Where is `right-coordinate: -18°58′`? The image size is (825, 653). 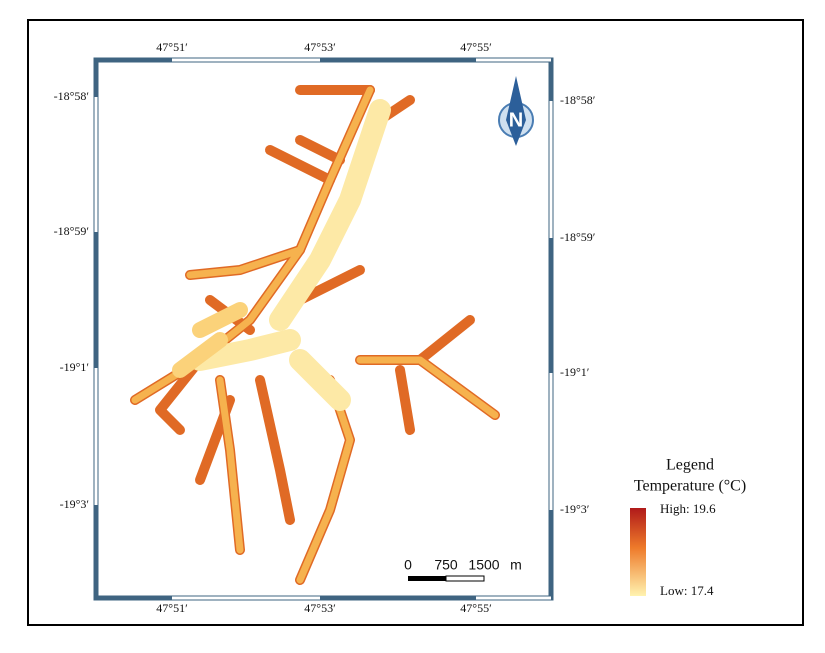
right-coordinate: -18°58′ is located at coordinates (578, 100).